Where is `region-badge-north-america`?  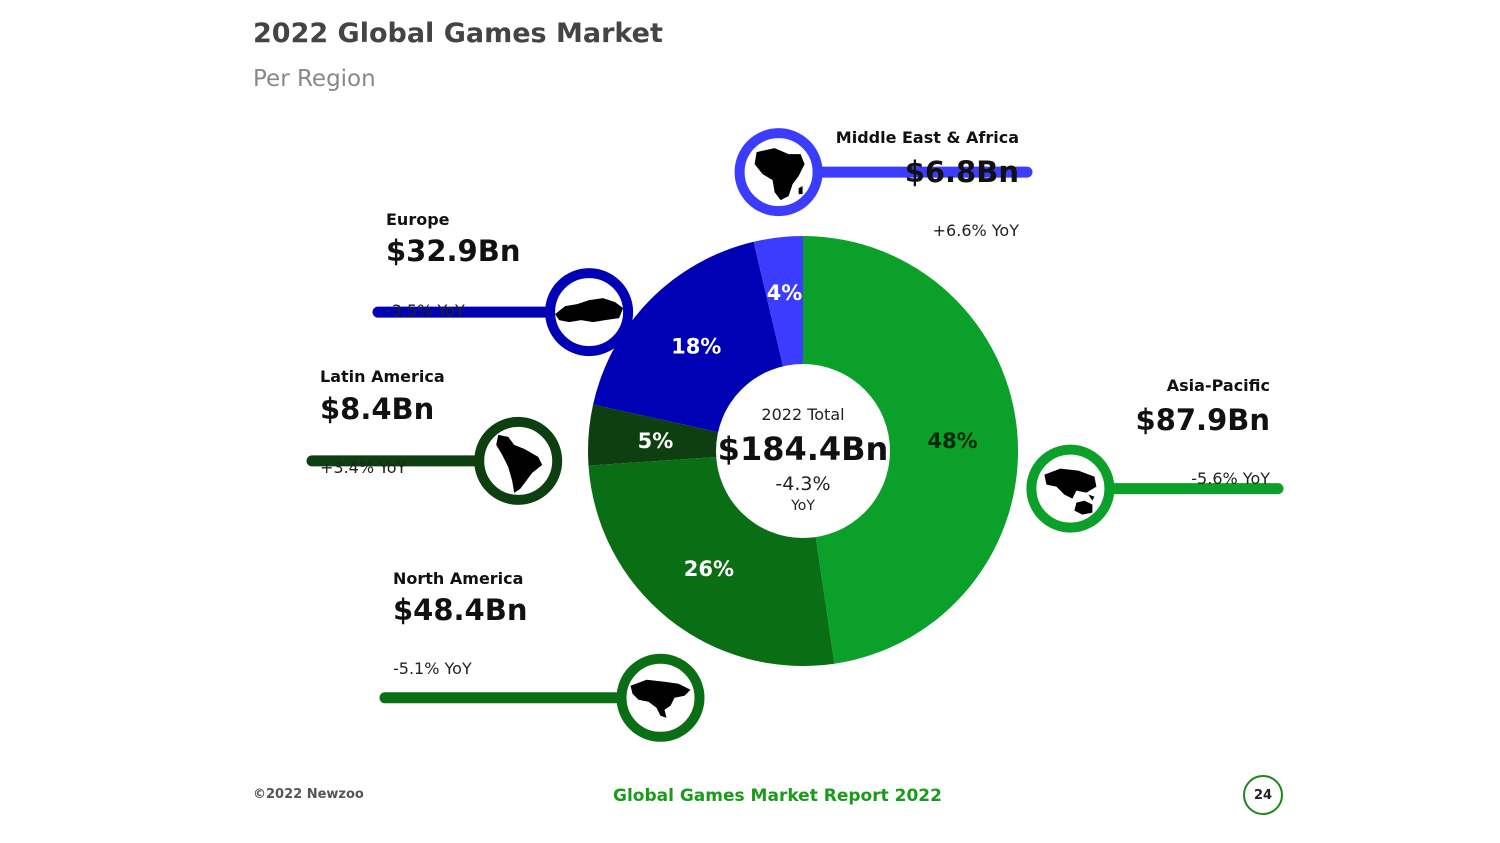
region-badge-north-america is located at coordinates (660, 697).